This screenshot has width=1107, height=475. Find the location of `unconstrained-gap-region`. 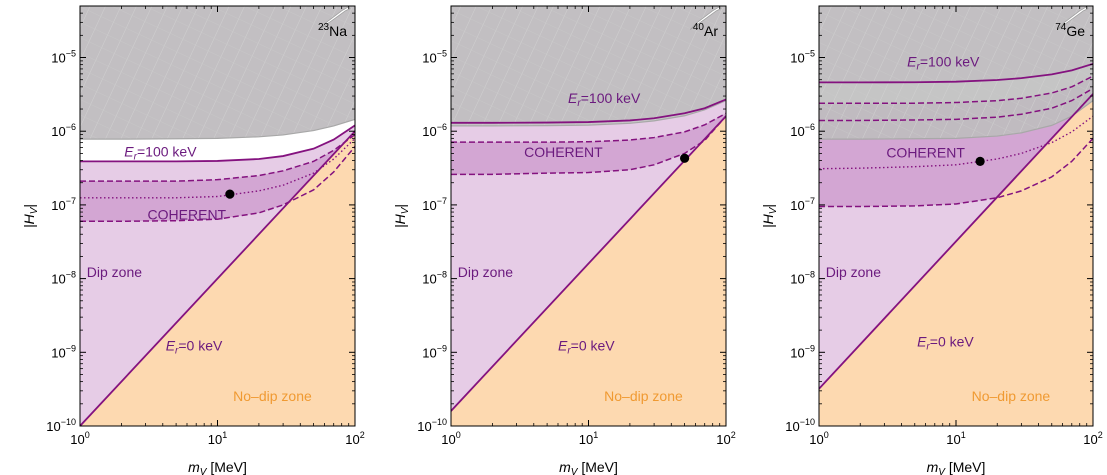

unconstrained-gap-region is located at coordinates (217, 140).